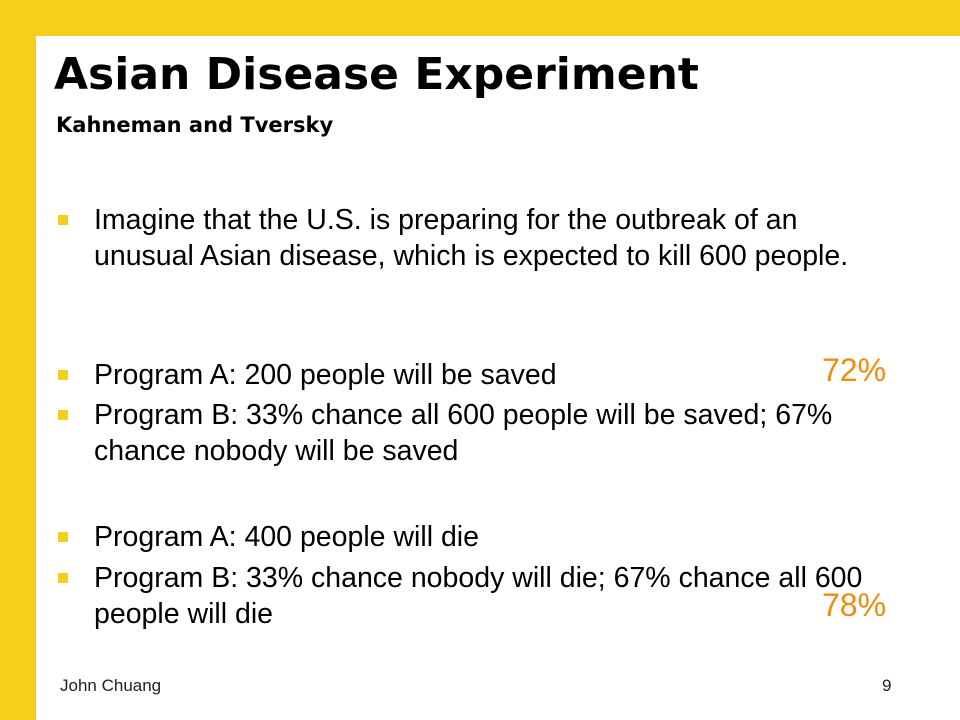  I want to click on left-accent-bar, so click(18, 360).